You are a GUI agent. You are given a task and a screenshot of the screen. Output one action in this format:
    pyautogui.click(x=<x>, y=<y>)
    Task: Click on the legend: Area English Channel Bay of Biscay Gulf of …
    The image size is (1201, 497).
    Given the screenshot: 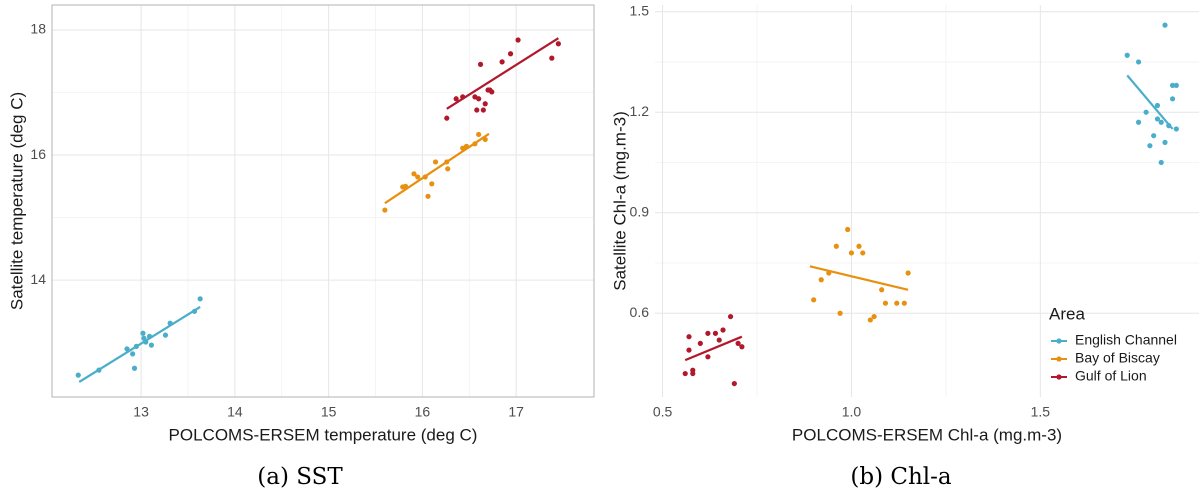 What is the action you would take?
    pyautogui.click(x=1113, y=343)
    